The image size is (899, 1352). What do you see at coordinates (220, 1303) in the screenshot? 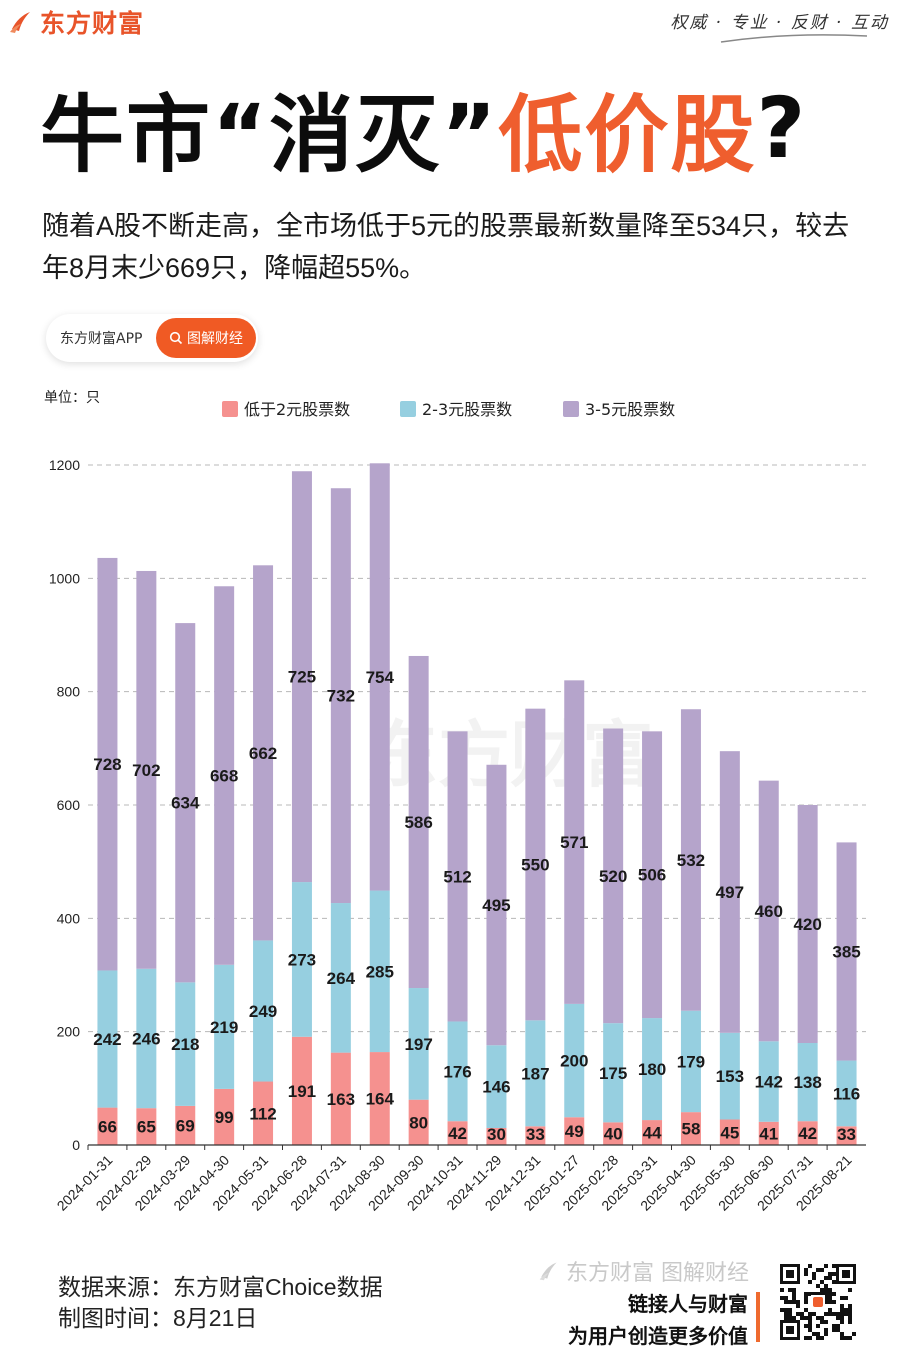
I see `source-block: 数据来源：东方财富Choice数据 制图时间：8月21日` at bounding box center [220, 1303].